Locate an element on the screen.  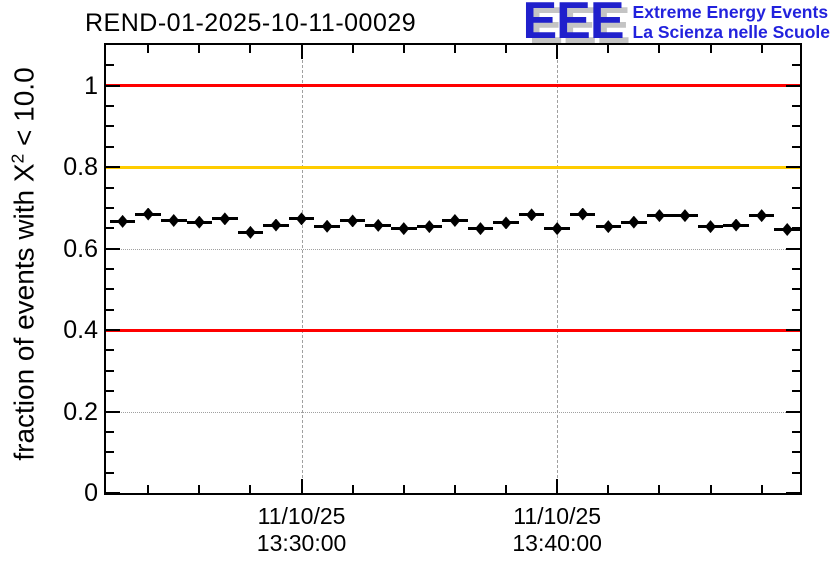
v-gridline is located at coordinates (558, 269).